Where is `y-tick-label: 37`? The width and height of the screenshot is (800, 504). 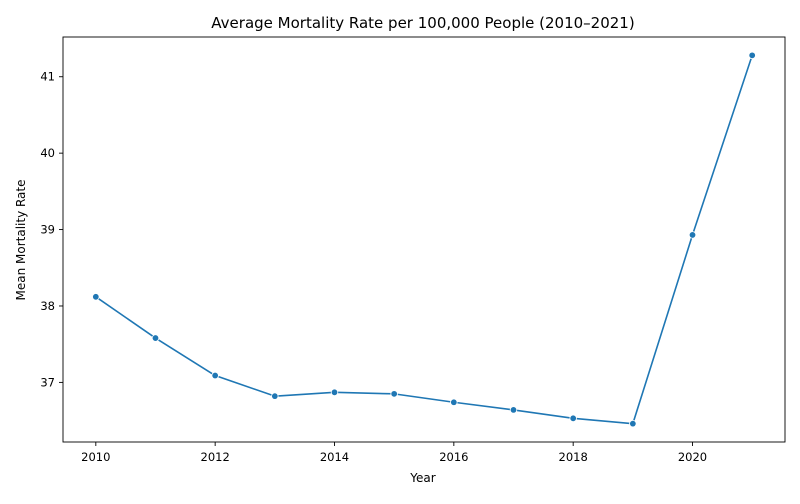
y-tick-label: 37 is located at coordinates (47, 382).